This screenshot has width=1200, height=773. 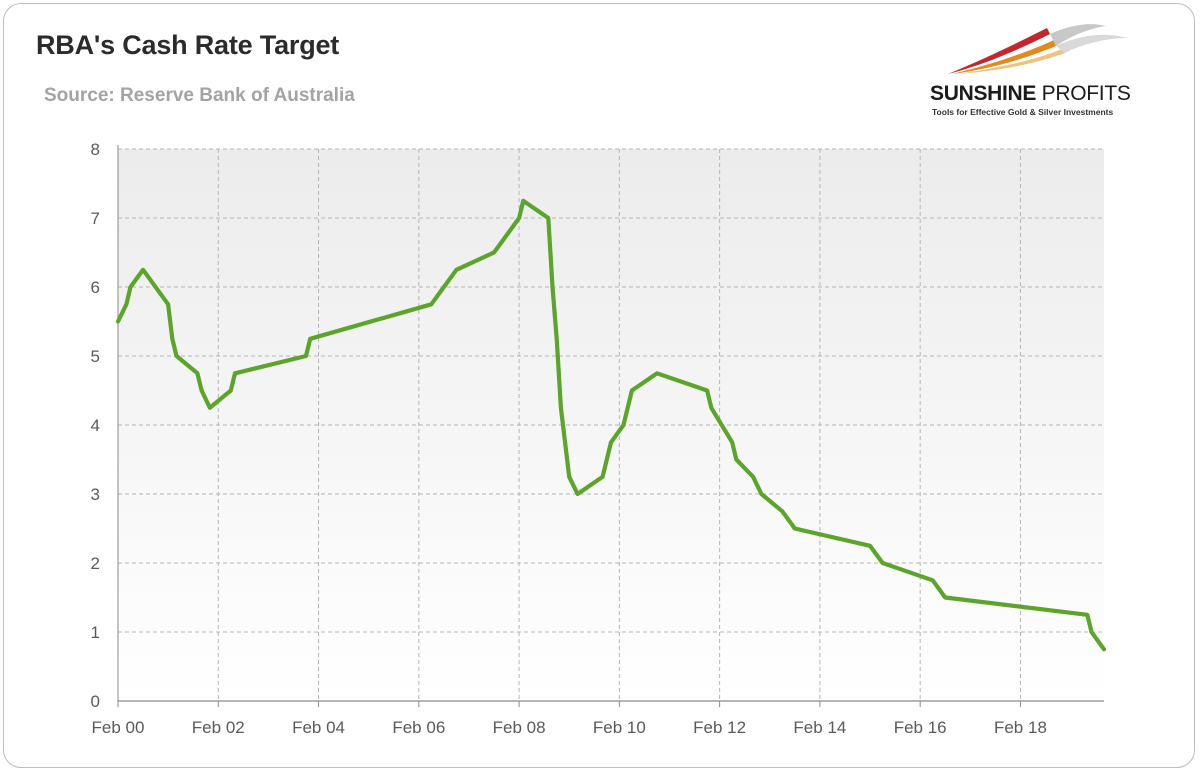 What do you see at coordinates (95, 218) in the screenshot?
I see `y-tick-label: 7` at bounding box center [95, 218].